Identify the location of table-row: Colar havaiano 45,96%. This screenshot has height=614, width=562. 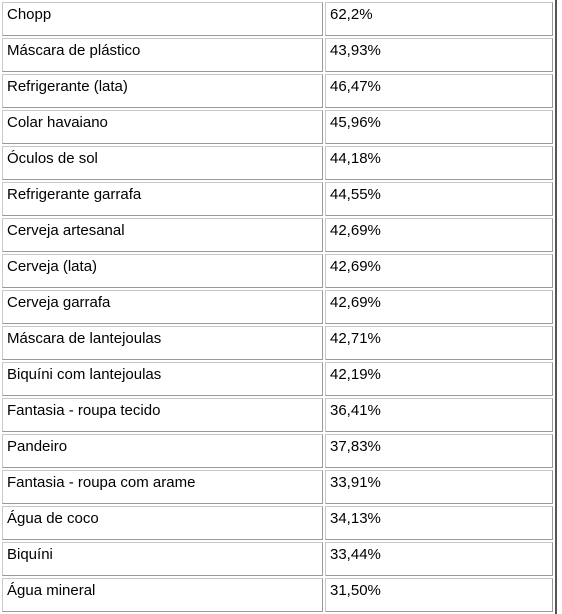
(277, 127).